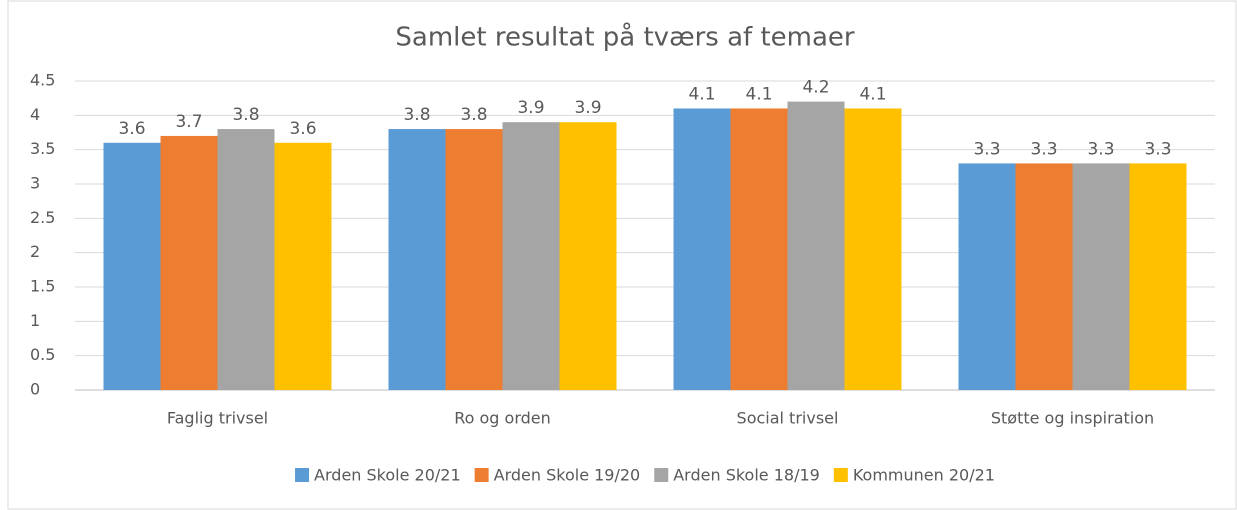 The height and width of the screenshot is (510, 1237). Describe the element at coordinates (502, 418) in the screenshot. I see `x-tick-label: Ro og orden` at that location.